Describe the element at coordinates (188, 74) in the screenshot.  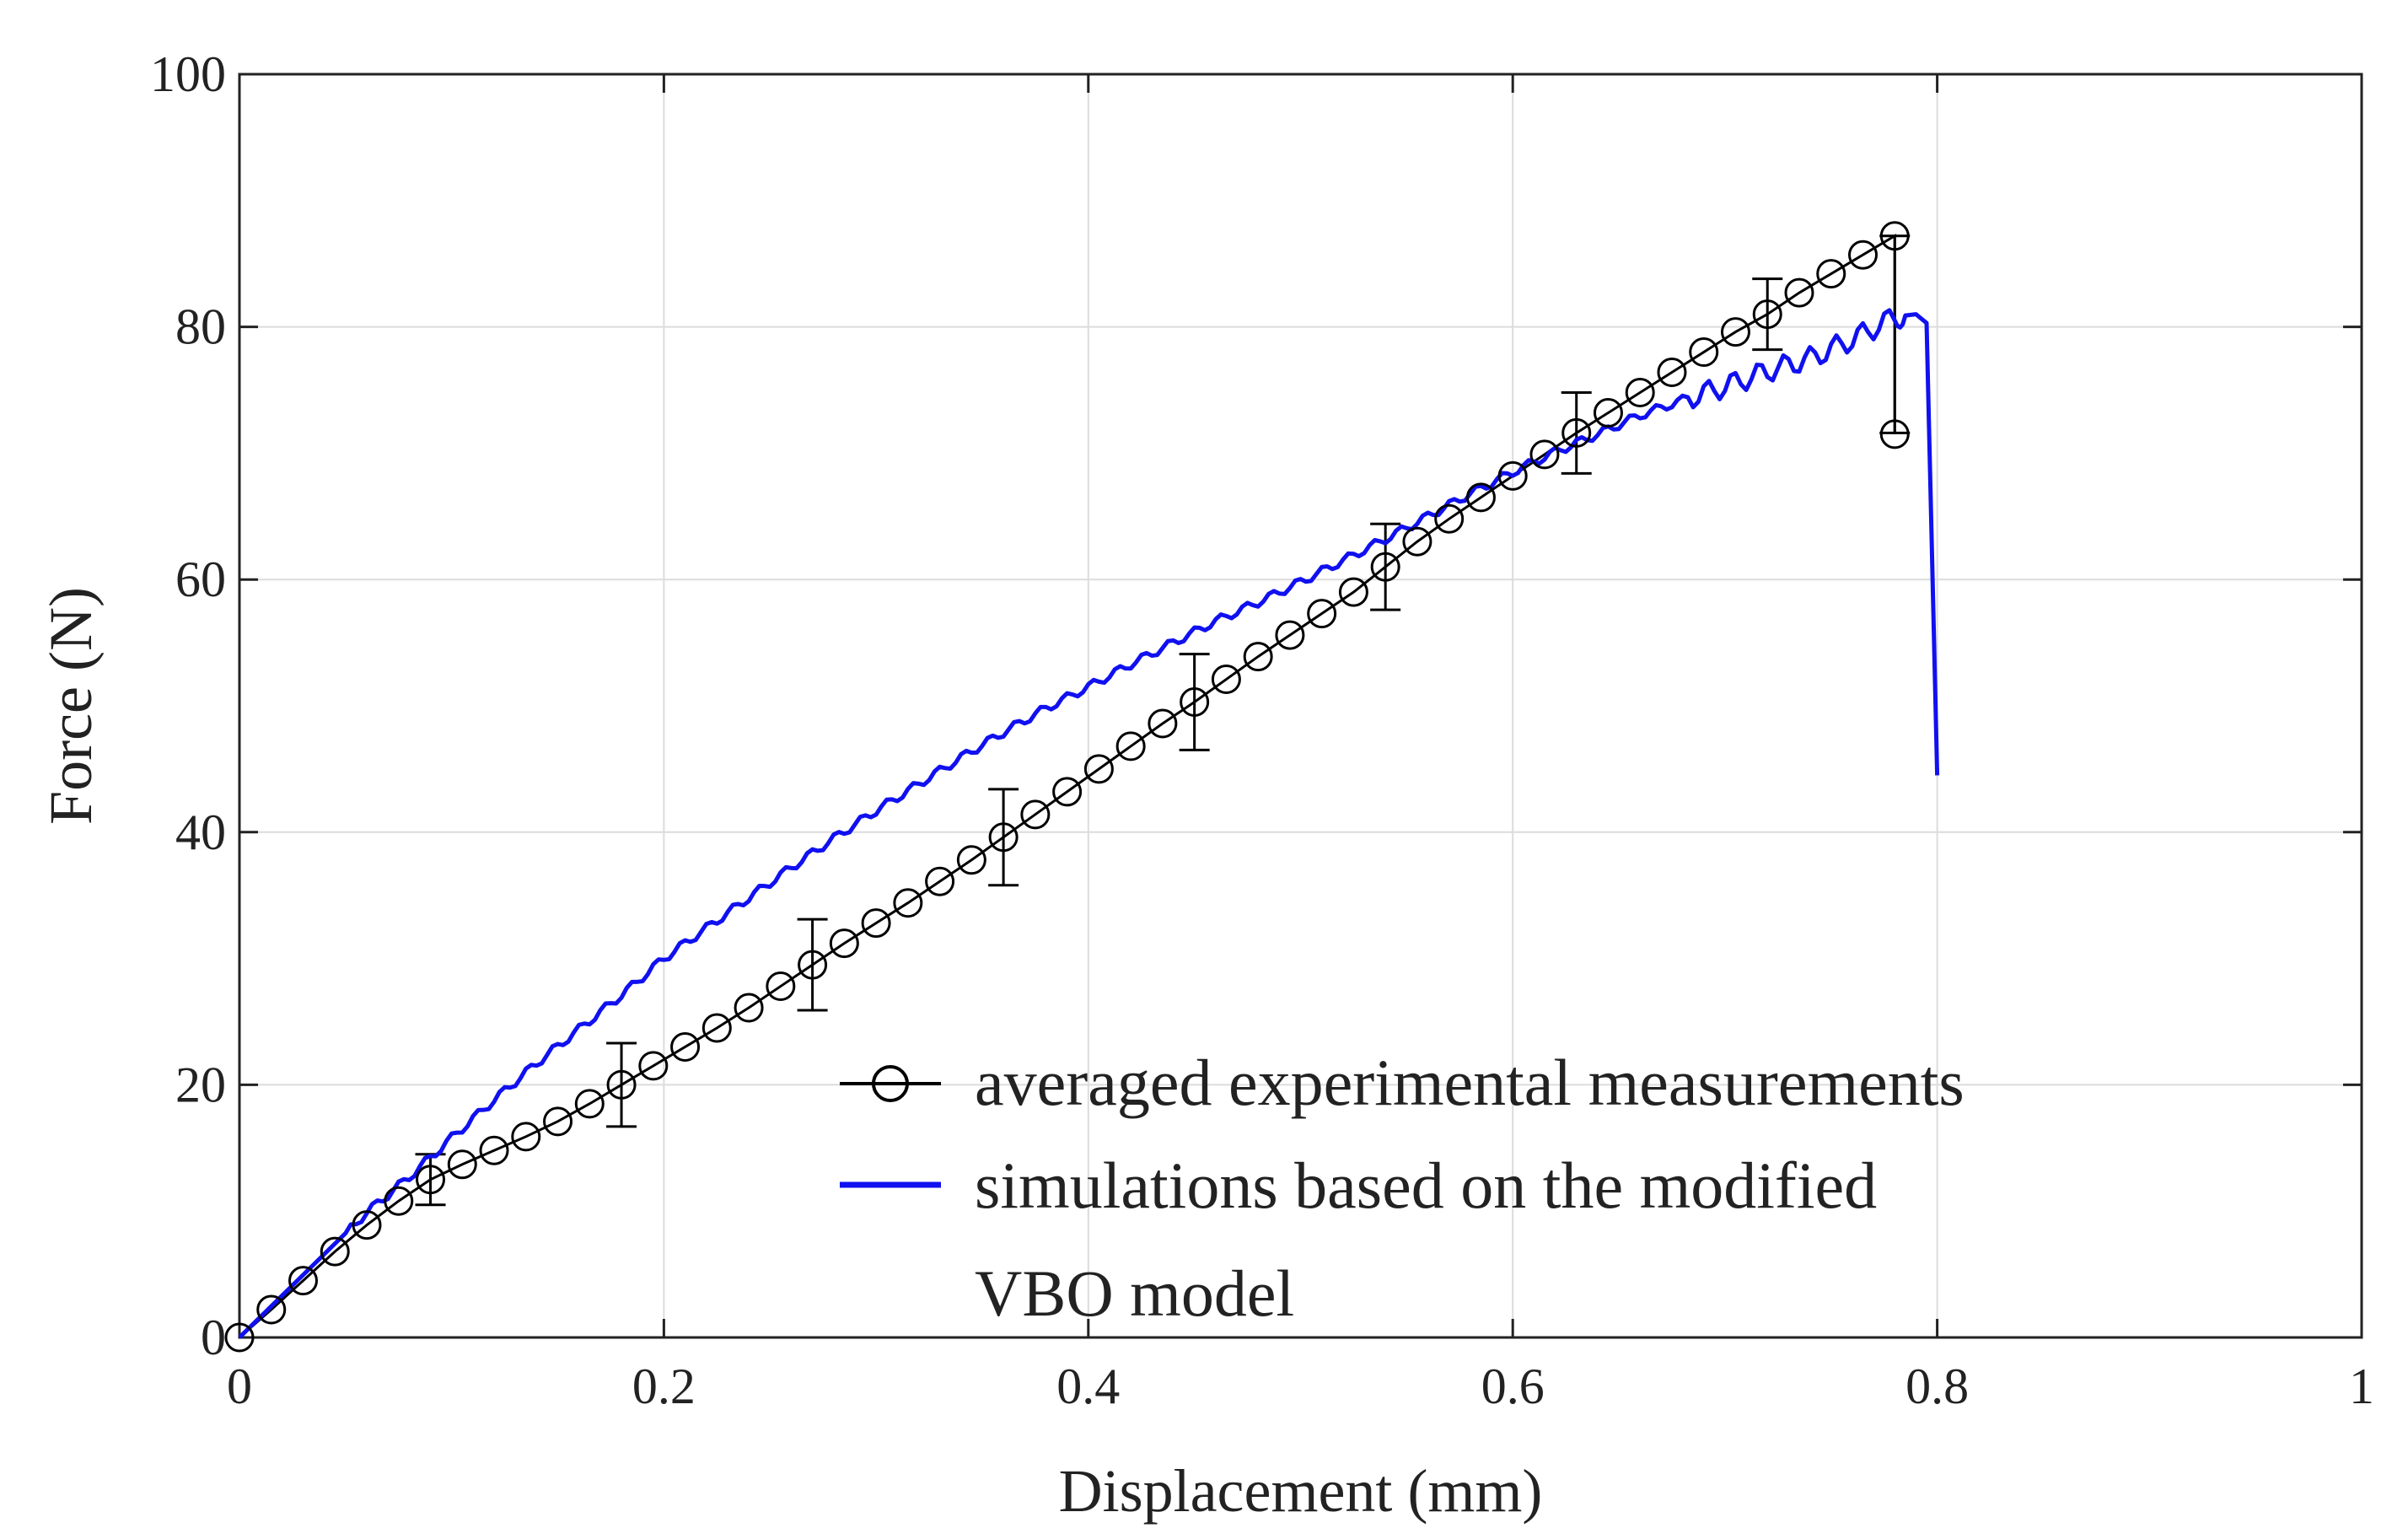
I see `y-tick-label: 100` at that location.